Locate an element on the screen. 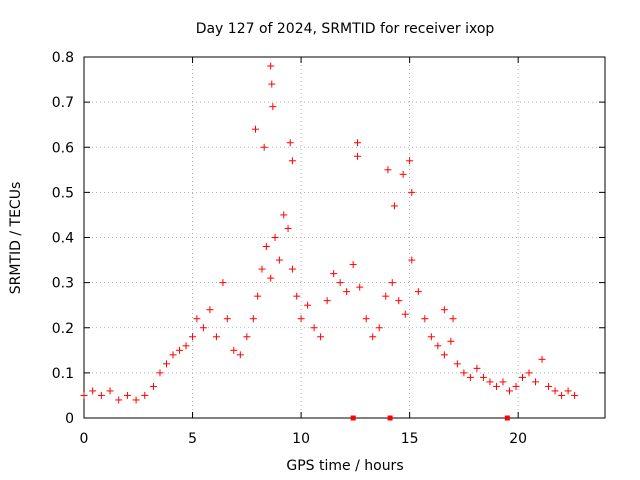  y-tick-label: 0.7 is located at coordinates (63, 103).